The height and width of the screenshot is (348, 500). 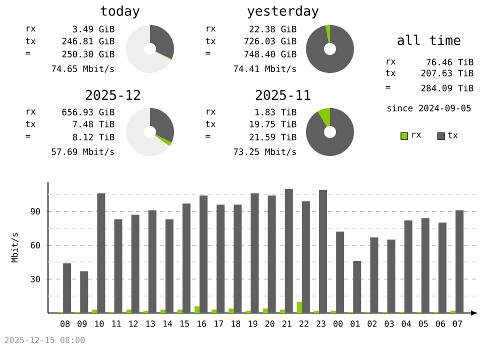 I want to click on x-tick-label: 15, so click(x=184, y=323).